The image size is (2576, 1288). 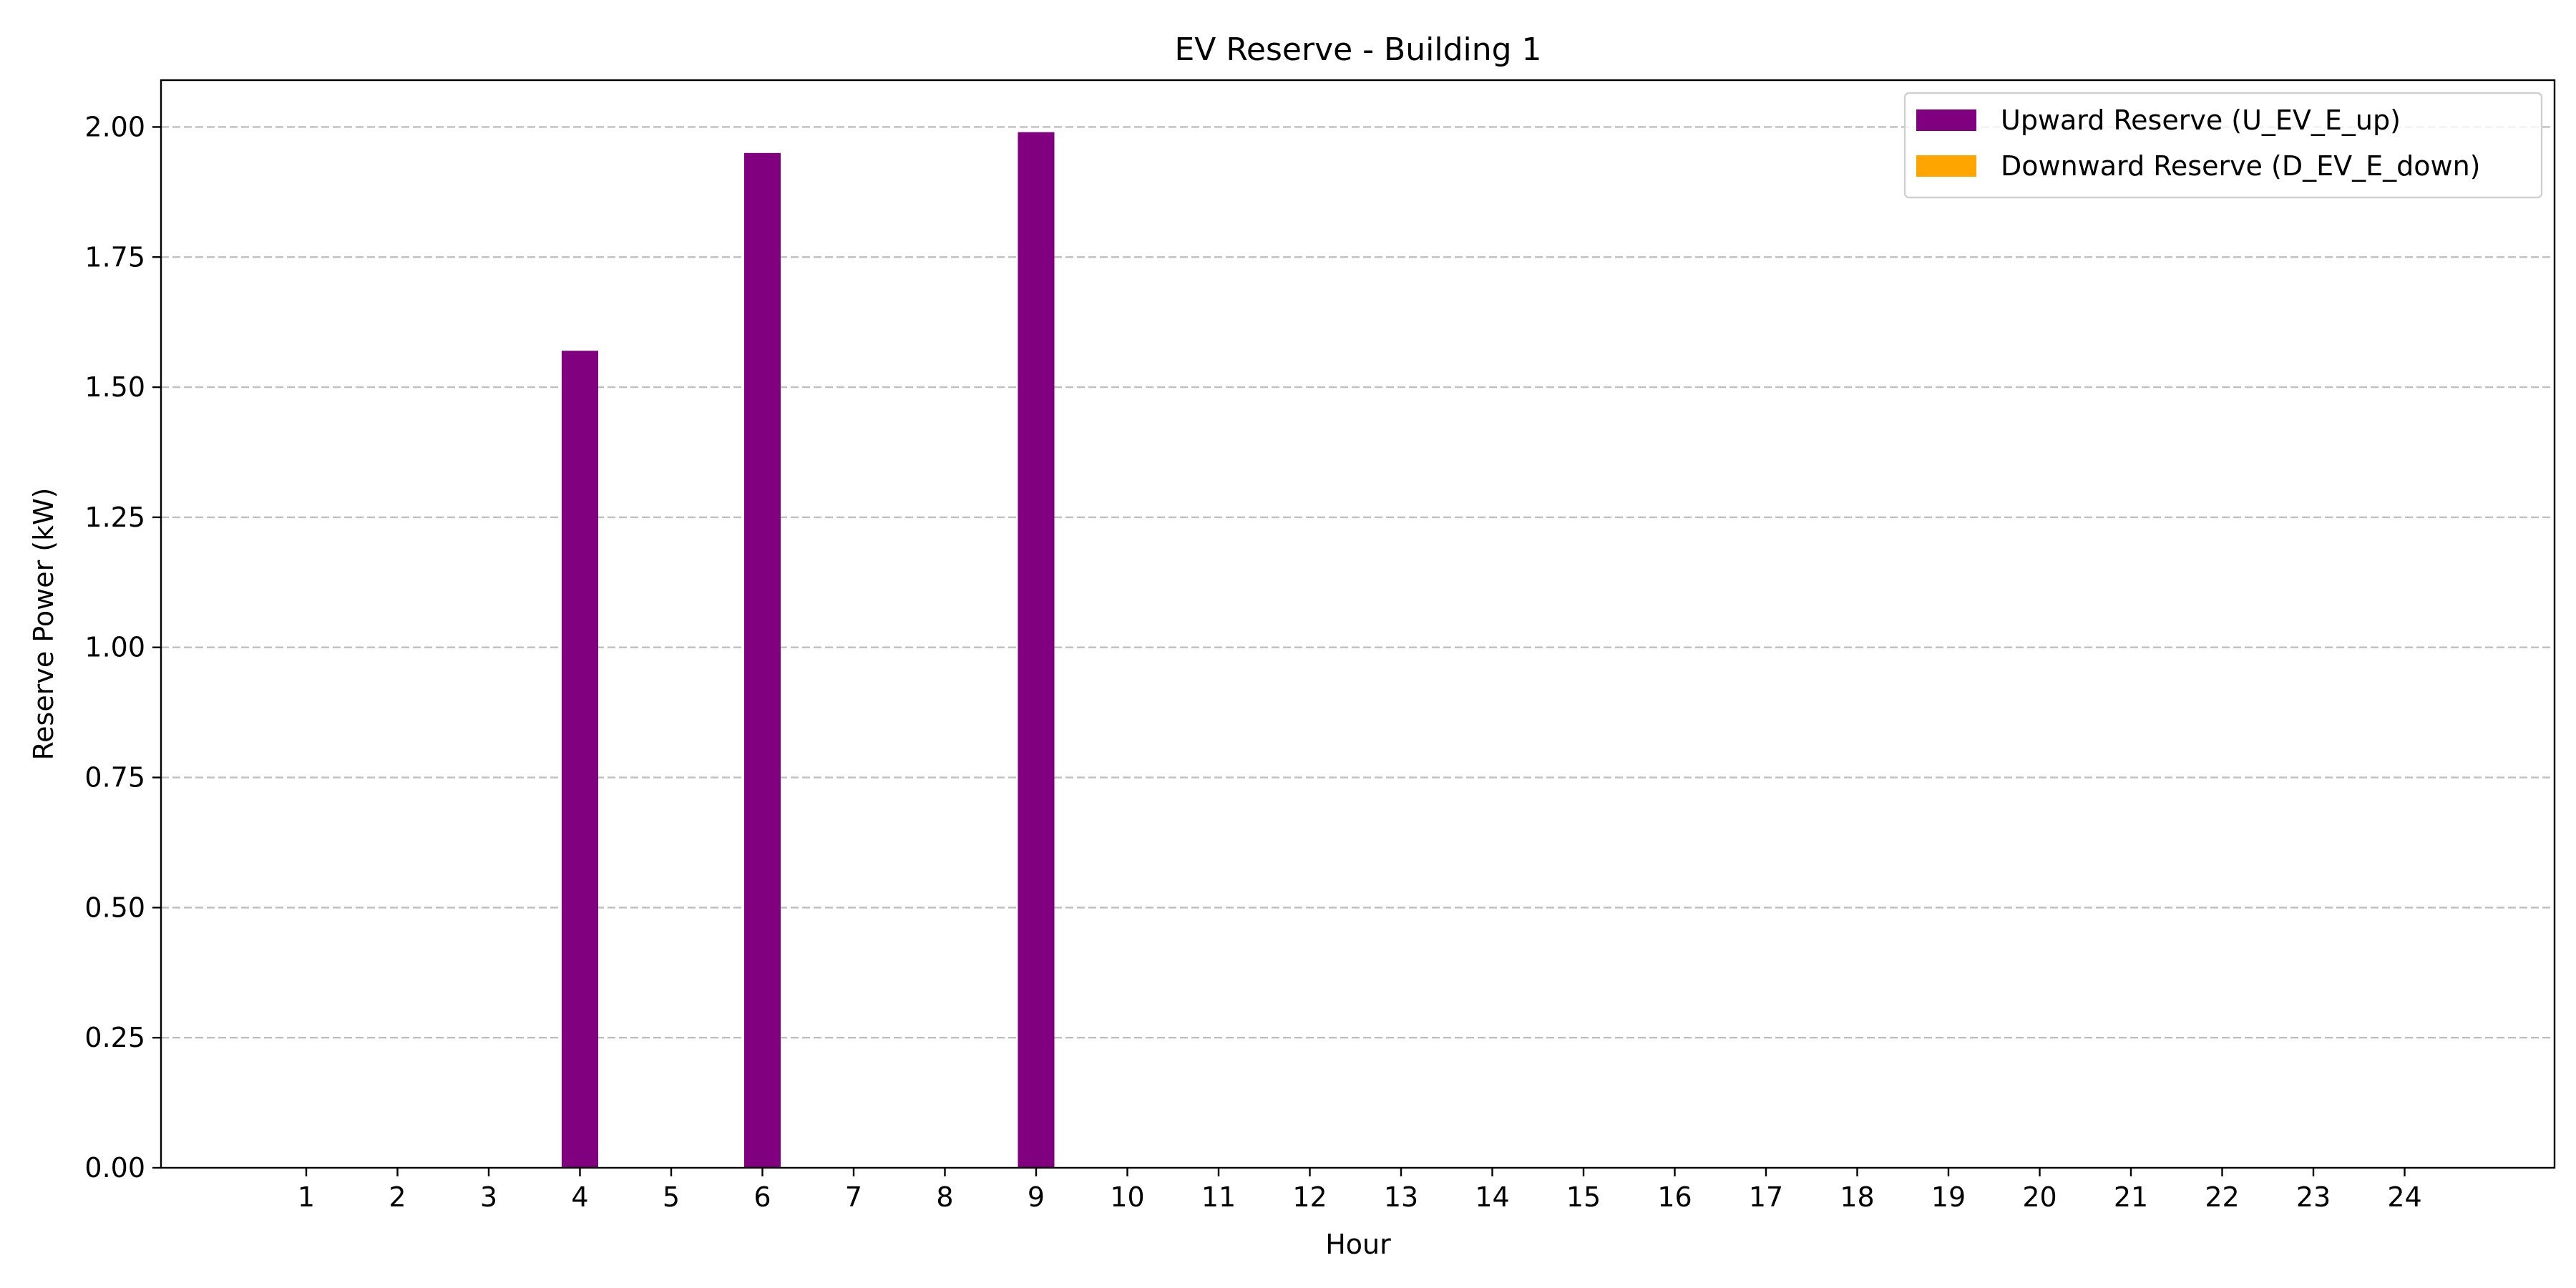 What do you see at coordinates (2240, 166) in the screenshot?
I see `legend-label-downward: Downward Reserve (D_EV_E_down)` at bounding box center [2240, 166].